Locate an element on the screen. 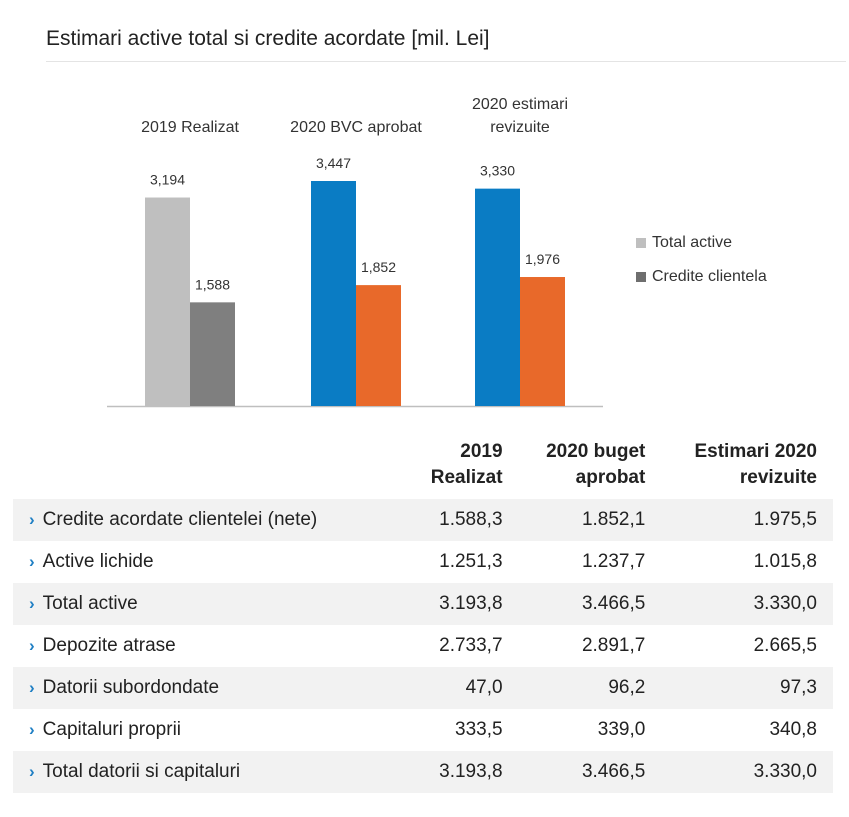  data-label: 1,976 is located at coordinates (542, 259).